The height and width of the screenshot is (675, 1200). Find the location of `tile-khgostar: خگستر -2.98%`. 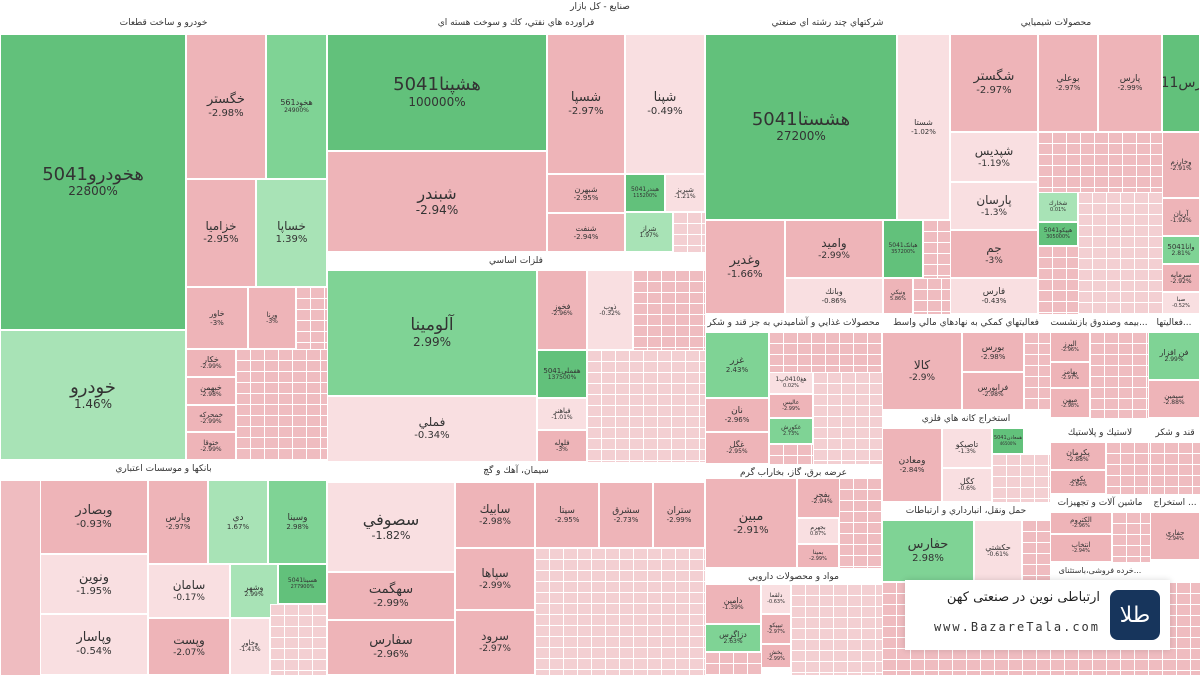

tile-khgostar: خگستر -2.98% is located at coordinates (226, 106).